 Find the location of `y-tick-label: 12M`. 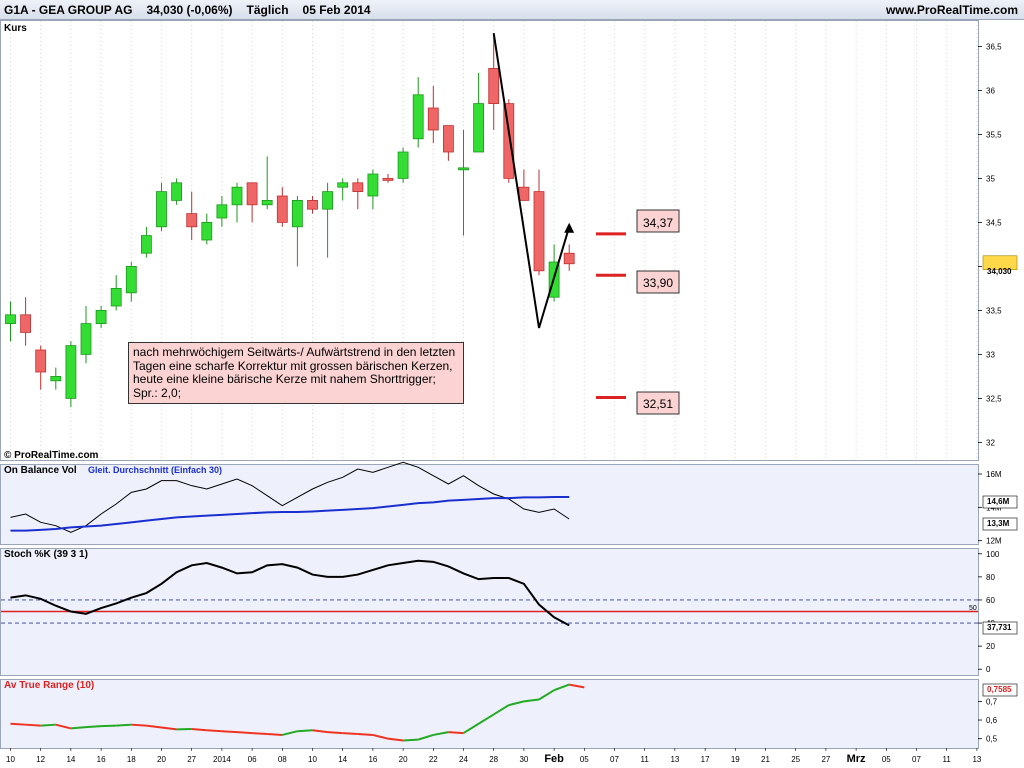

y-tick-label: 12M is located at coordinates (994, 541).